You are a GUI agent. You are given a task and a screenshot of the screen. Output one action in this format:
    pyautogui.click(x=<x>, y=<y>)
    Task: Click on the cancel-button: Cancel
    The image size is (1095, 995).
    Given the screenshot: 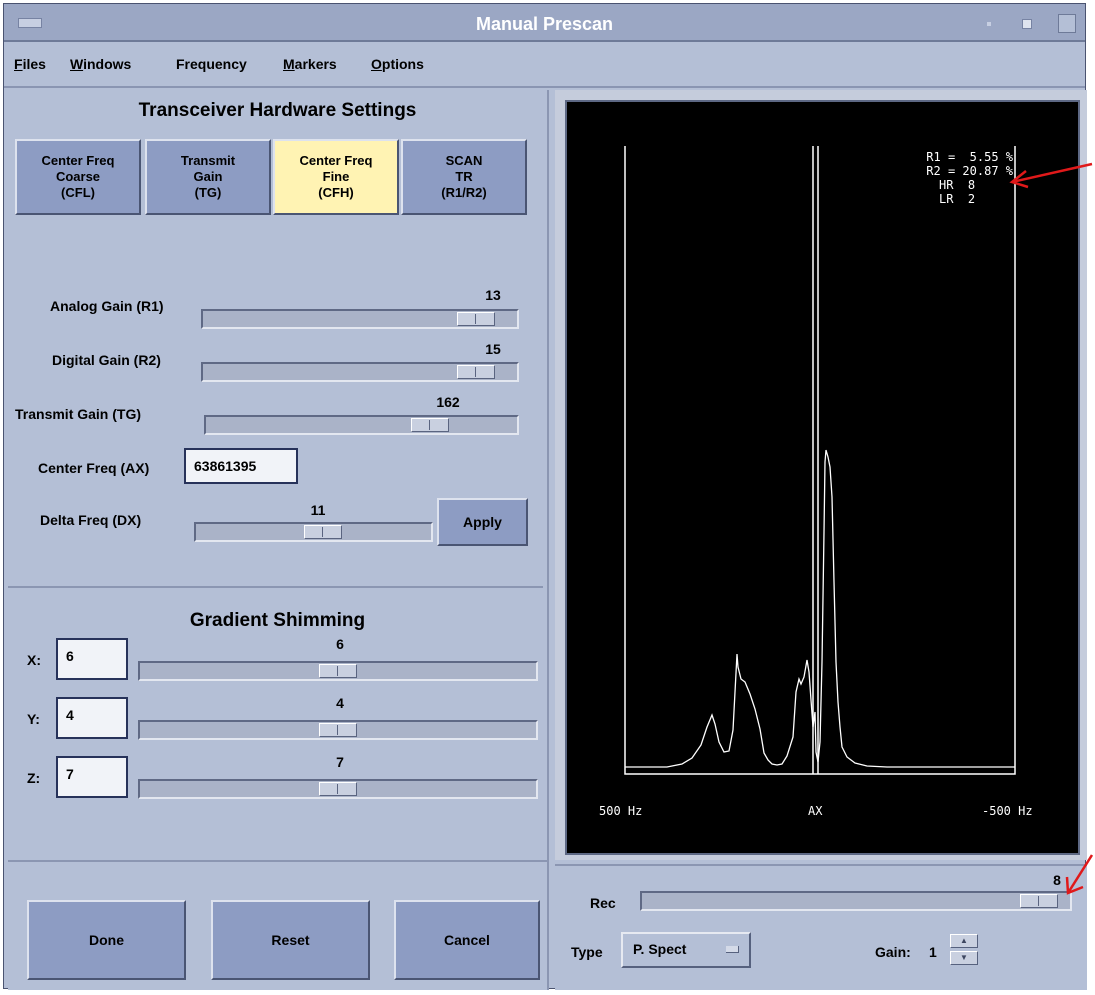 What is the action you would take?
    pyautogui.click(x=467, y=940)
    